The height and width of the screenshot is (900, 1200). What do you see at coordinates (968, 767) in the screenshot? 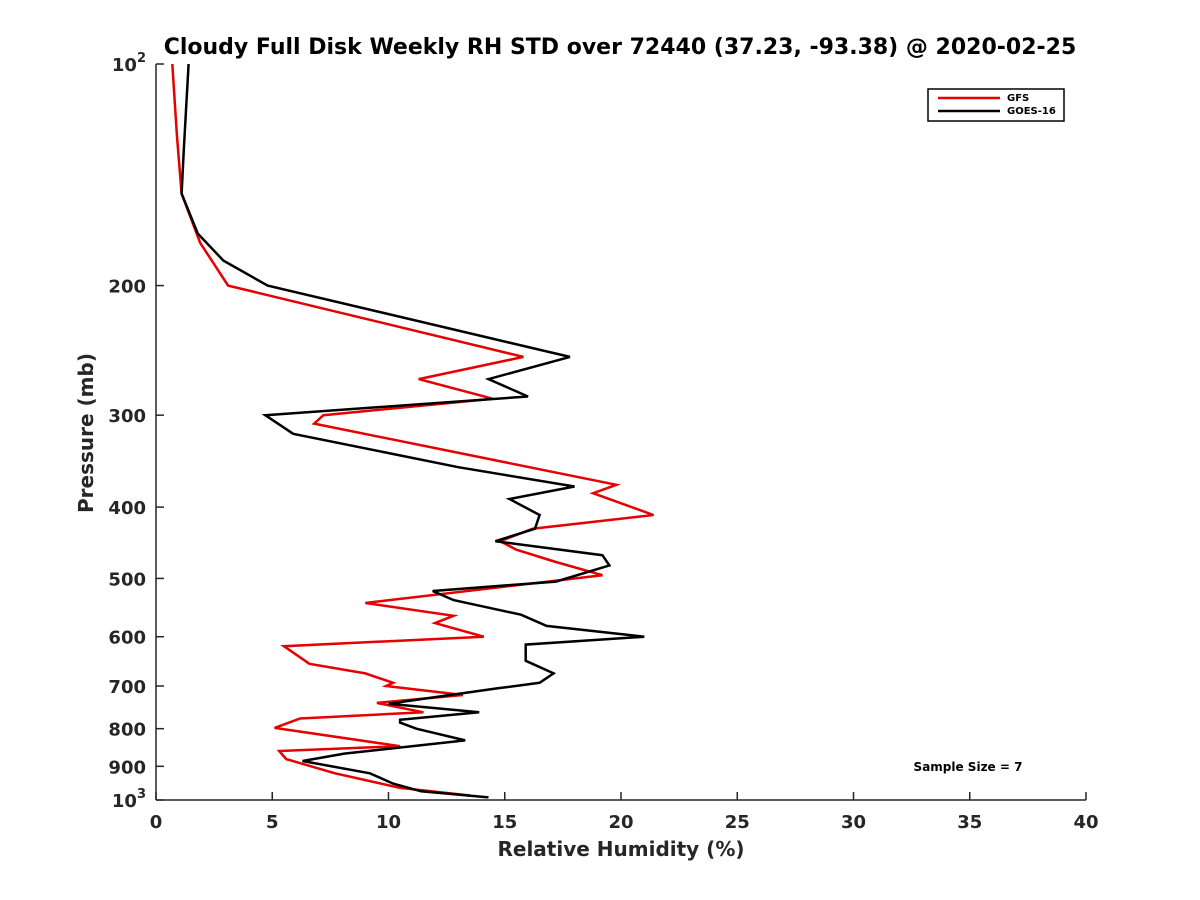
I see `sample-size-annotation: Sample Size = 7` at bounding box center [968, 767].